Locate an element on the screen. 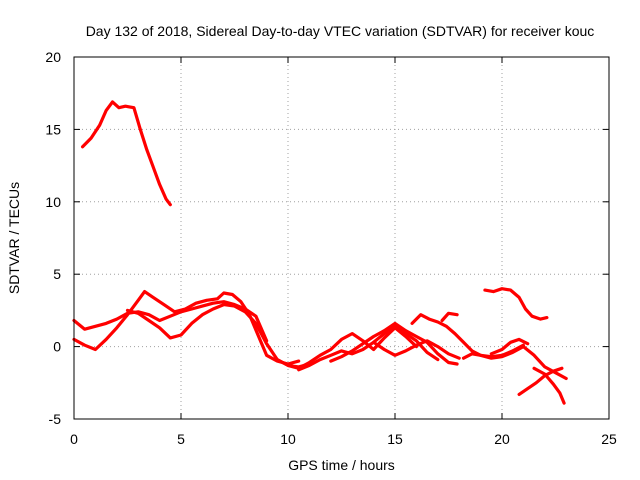 The image size is (640, 480). y-tick-label: 0 is located at coordinates (57, 347).